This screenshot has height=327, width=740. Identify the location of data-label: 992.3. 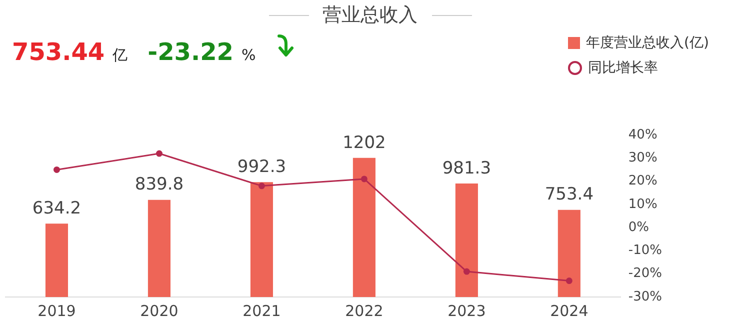
(261, 167).